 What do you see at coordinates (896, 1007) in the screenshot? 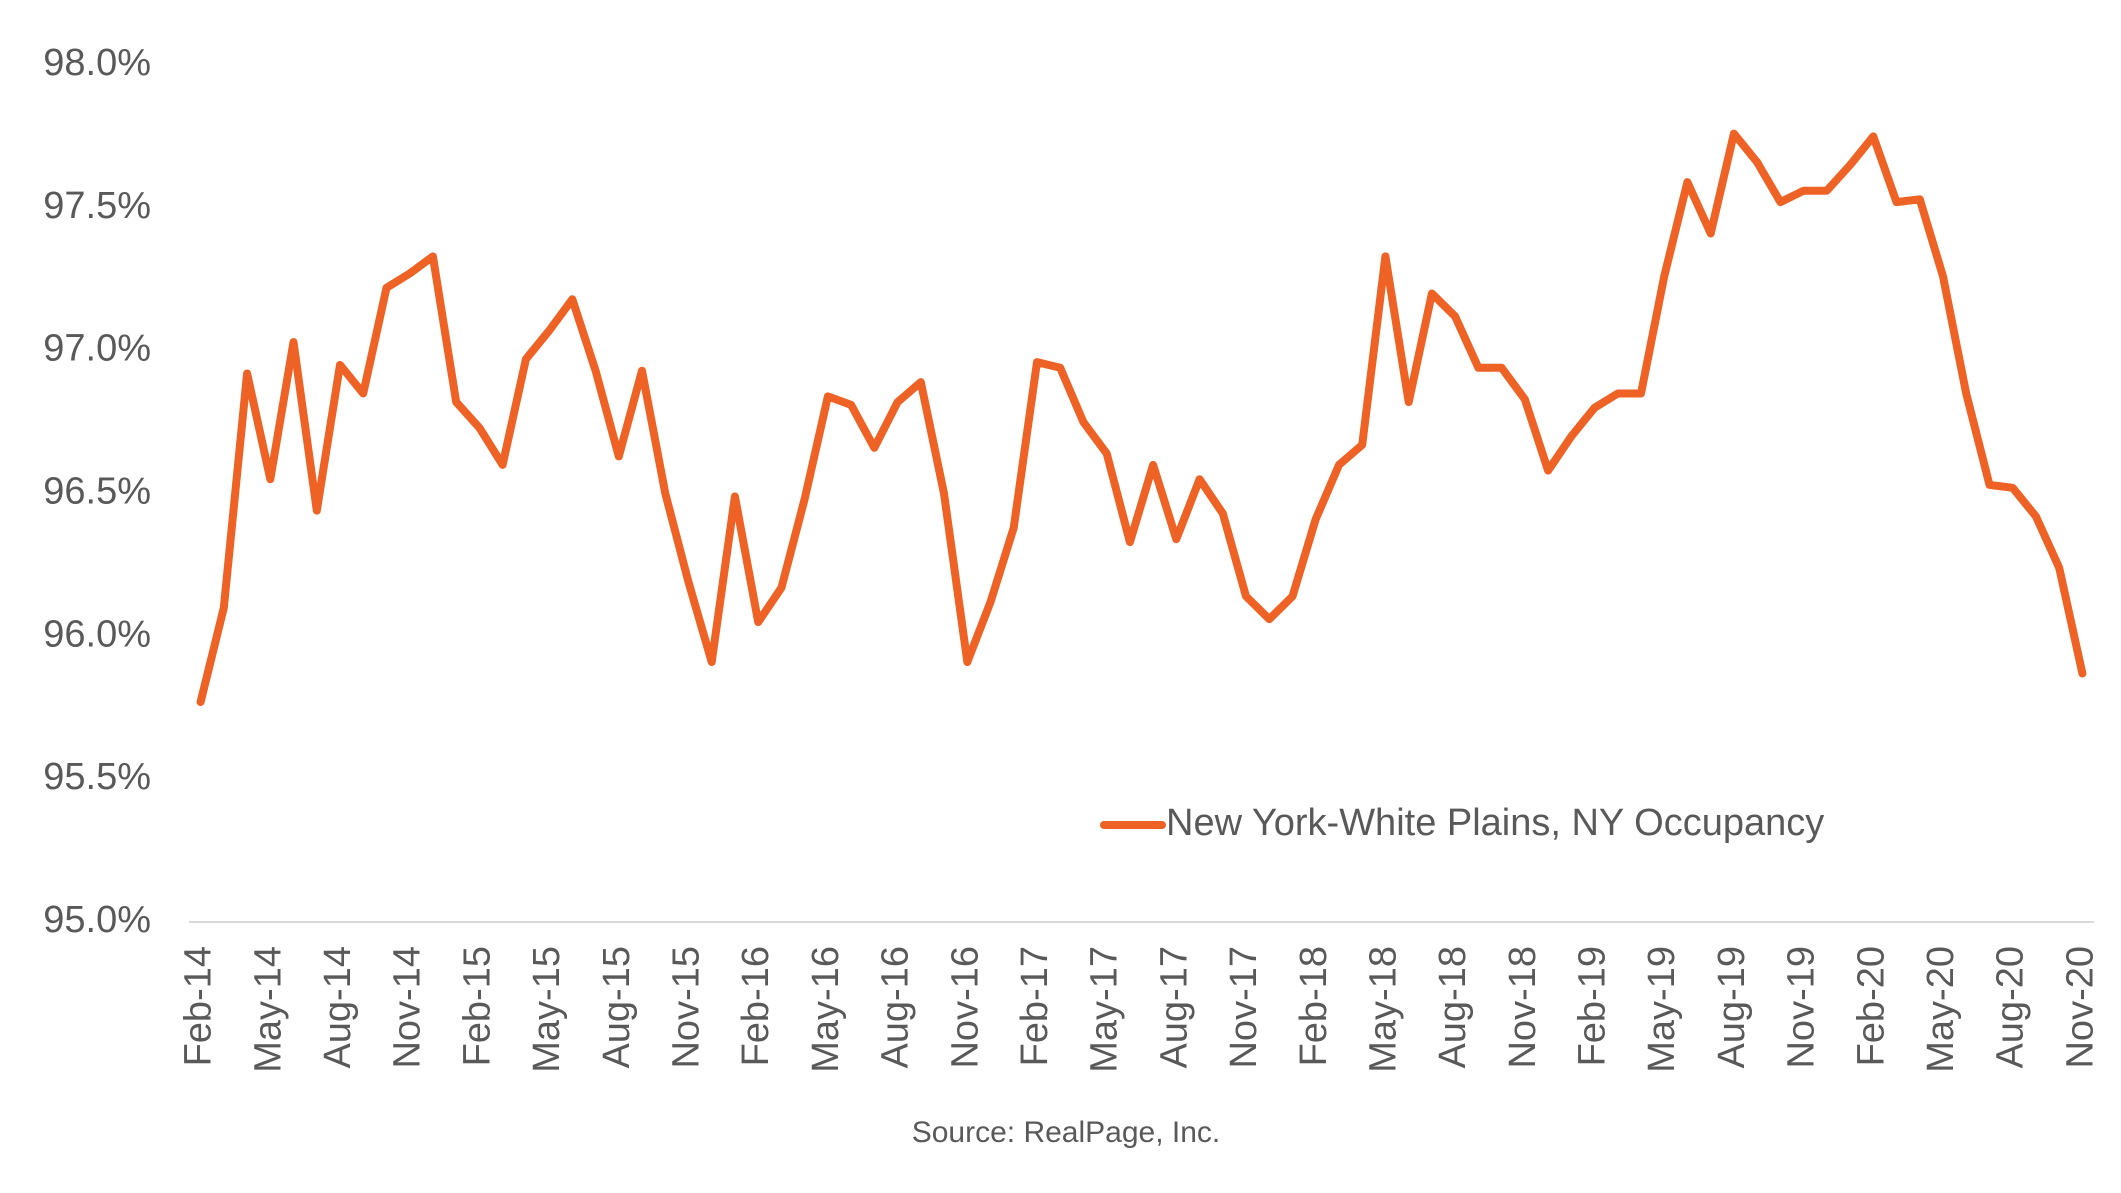
I see `x-tick-label: Aug-16` at bounding box center [896, 1007].